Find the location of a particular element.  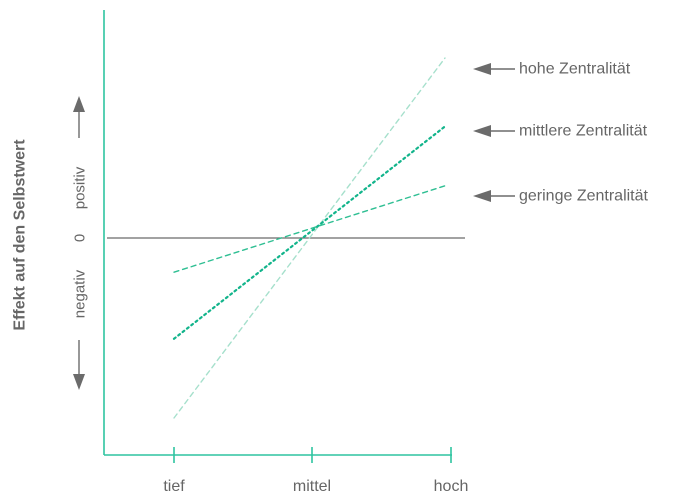

x-tick-label-0: tief is located at coordinates (174, 486).